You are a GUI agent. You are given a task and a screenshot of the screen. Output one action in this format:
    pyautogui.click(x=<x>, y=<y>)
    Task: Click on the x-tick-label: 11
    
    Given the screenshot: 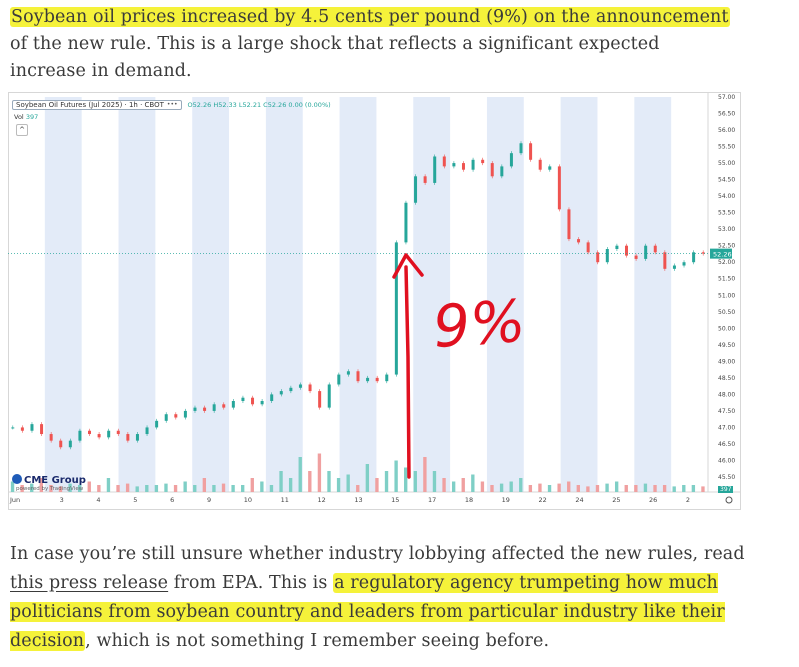 What is the action you would take?
    pyautogui.click(x=285, y=500)
    